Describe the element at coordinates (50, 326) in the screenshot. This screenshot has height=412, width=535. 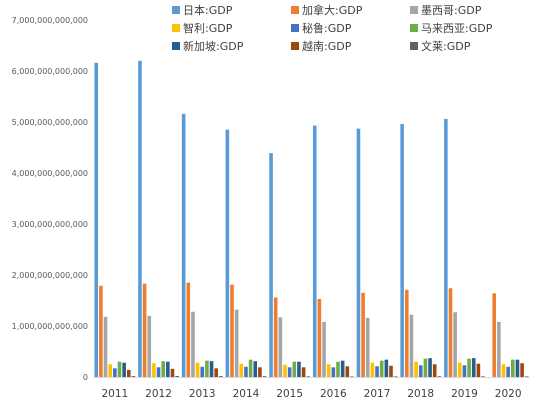
I see `y-tick-label: 1,000,000,000,000` at that location.